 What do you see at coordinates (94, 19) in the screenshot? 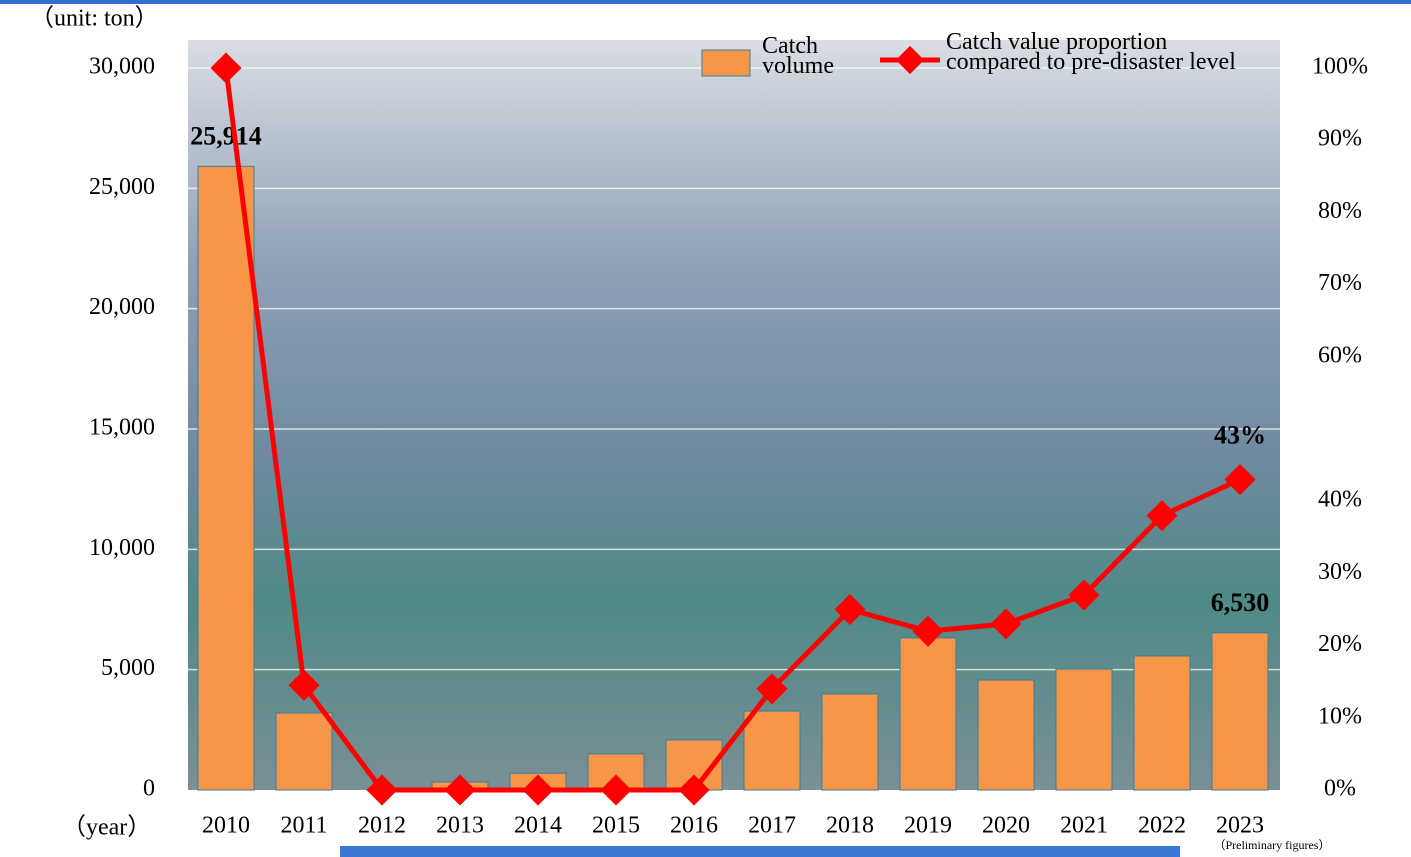
I see `unit-label: （unit: ton）` at bounding box center [94, 19].